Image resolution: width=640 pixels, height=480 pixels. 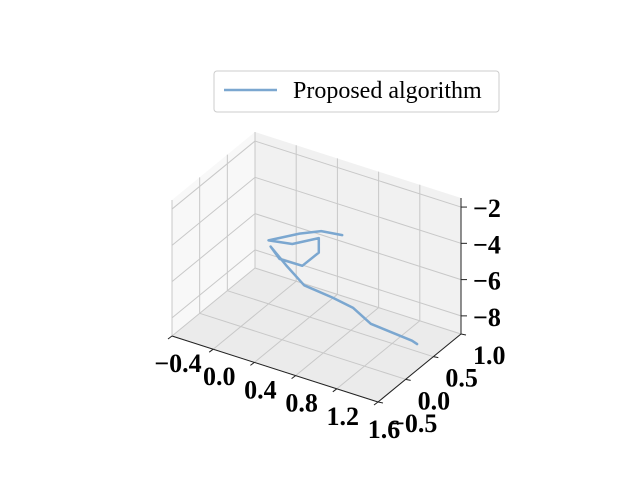 What do you see at coordinates (487, 244) in the screenshot?
I see `z-tick-label: −4` at bounding box center [487, 244].